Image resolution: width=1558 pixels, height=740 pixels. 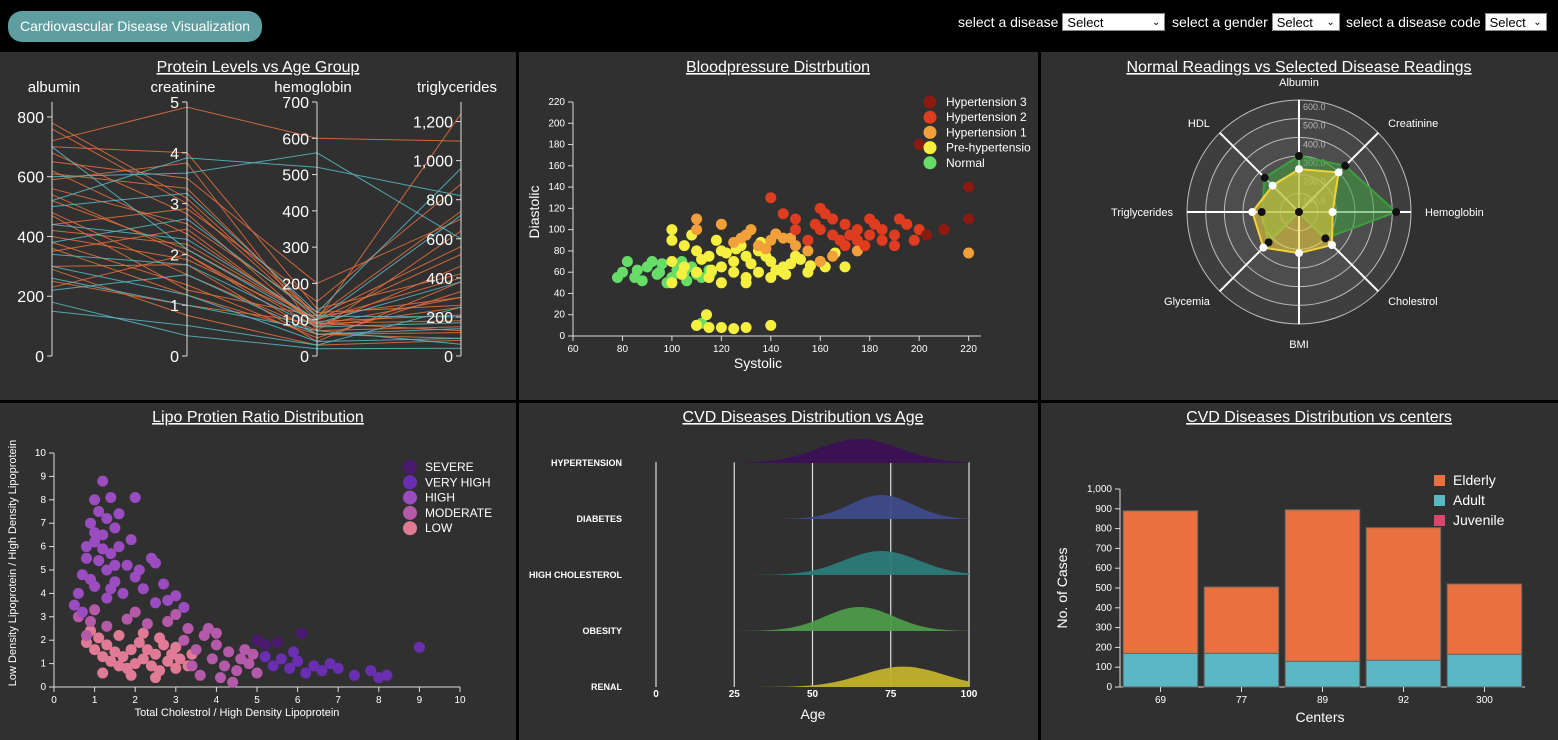 I want to click on code-select: Select ⌄, so click(x=1515, y=22).